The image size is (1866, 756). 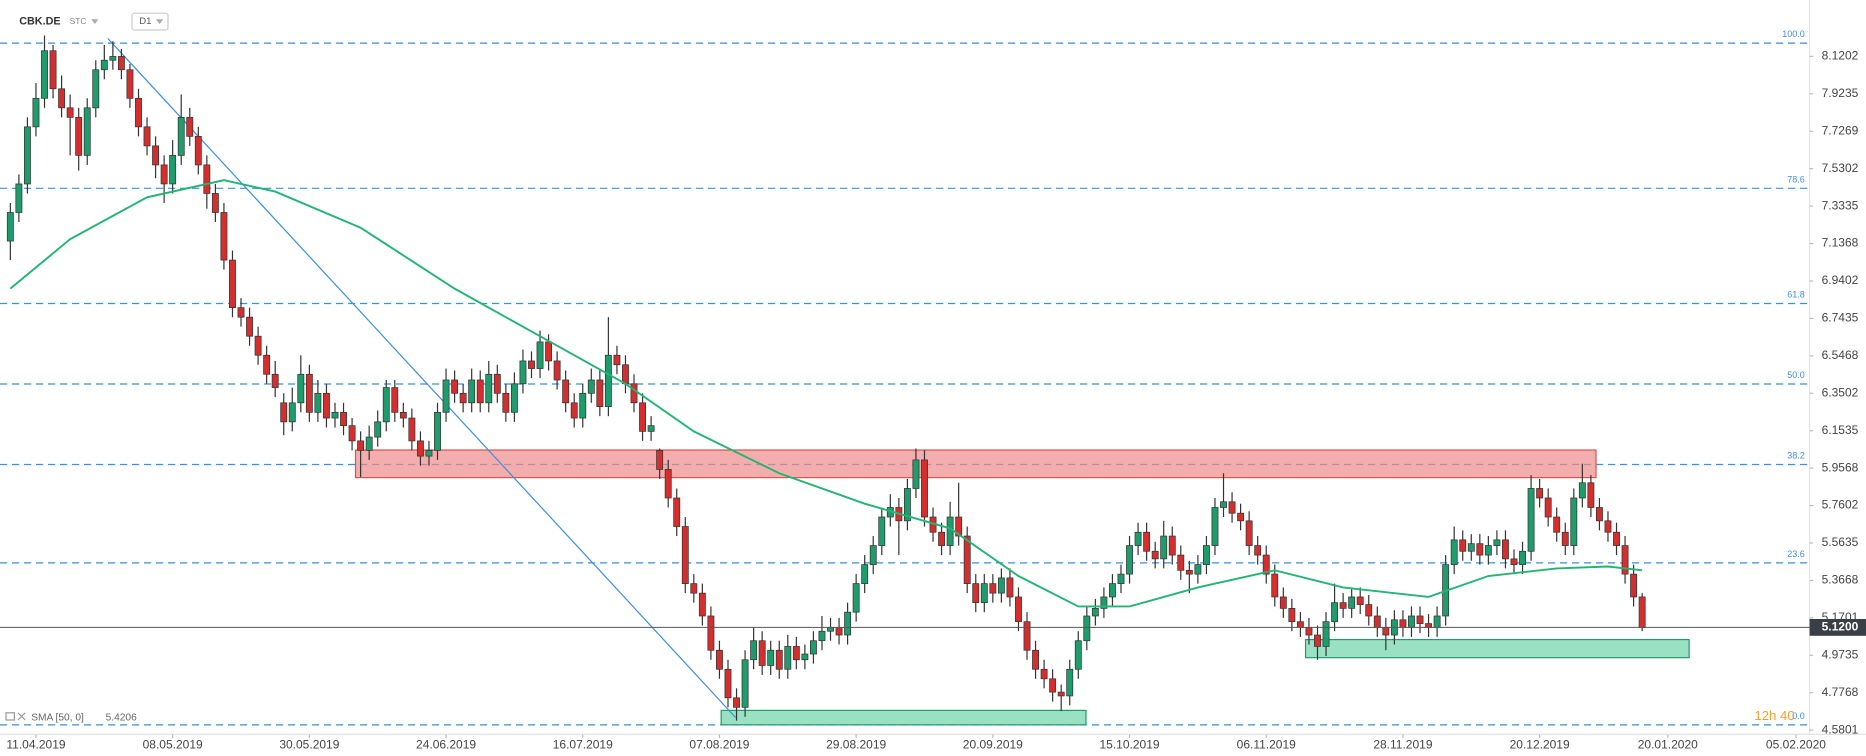 What do you see at coordinates (993, 744) in the screenshot?
I see `x-tick-label: 20.09.2019` at bounding box center [993, 744].